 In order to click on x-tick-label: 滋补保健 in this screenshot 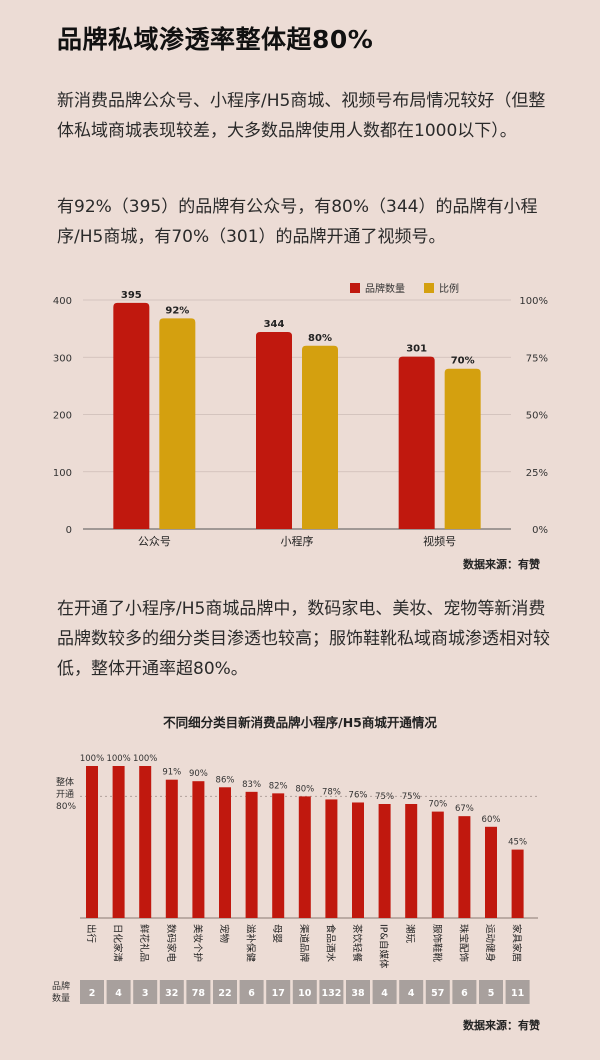, I will do `click(251, 943)`.